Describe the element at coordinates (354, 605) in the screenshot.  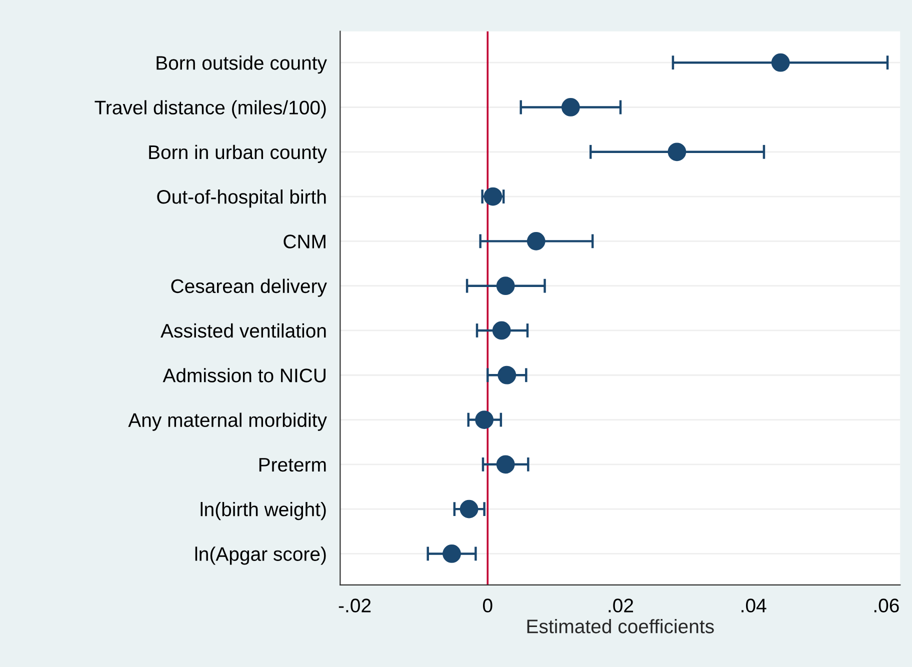
I see `x-tick-label: -.02` at that location.